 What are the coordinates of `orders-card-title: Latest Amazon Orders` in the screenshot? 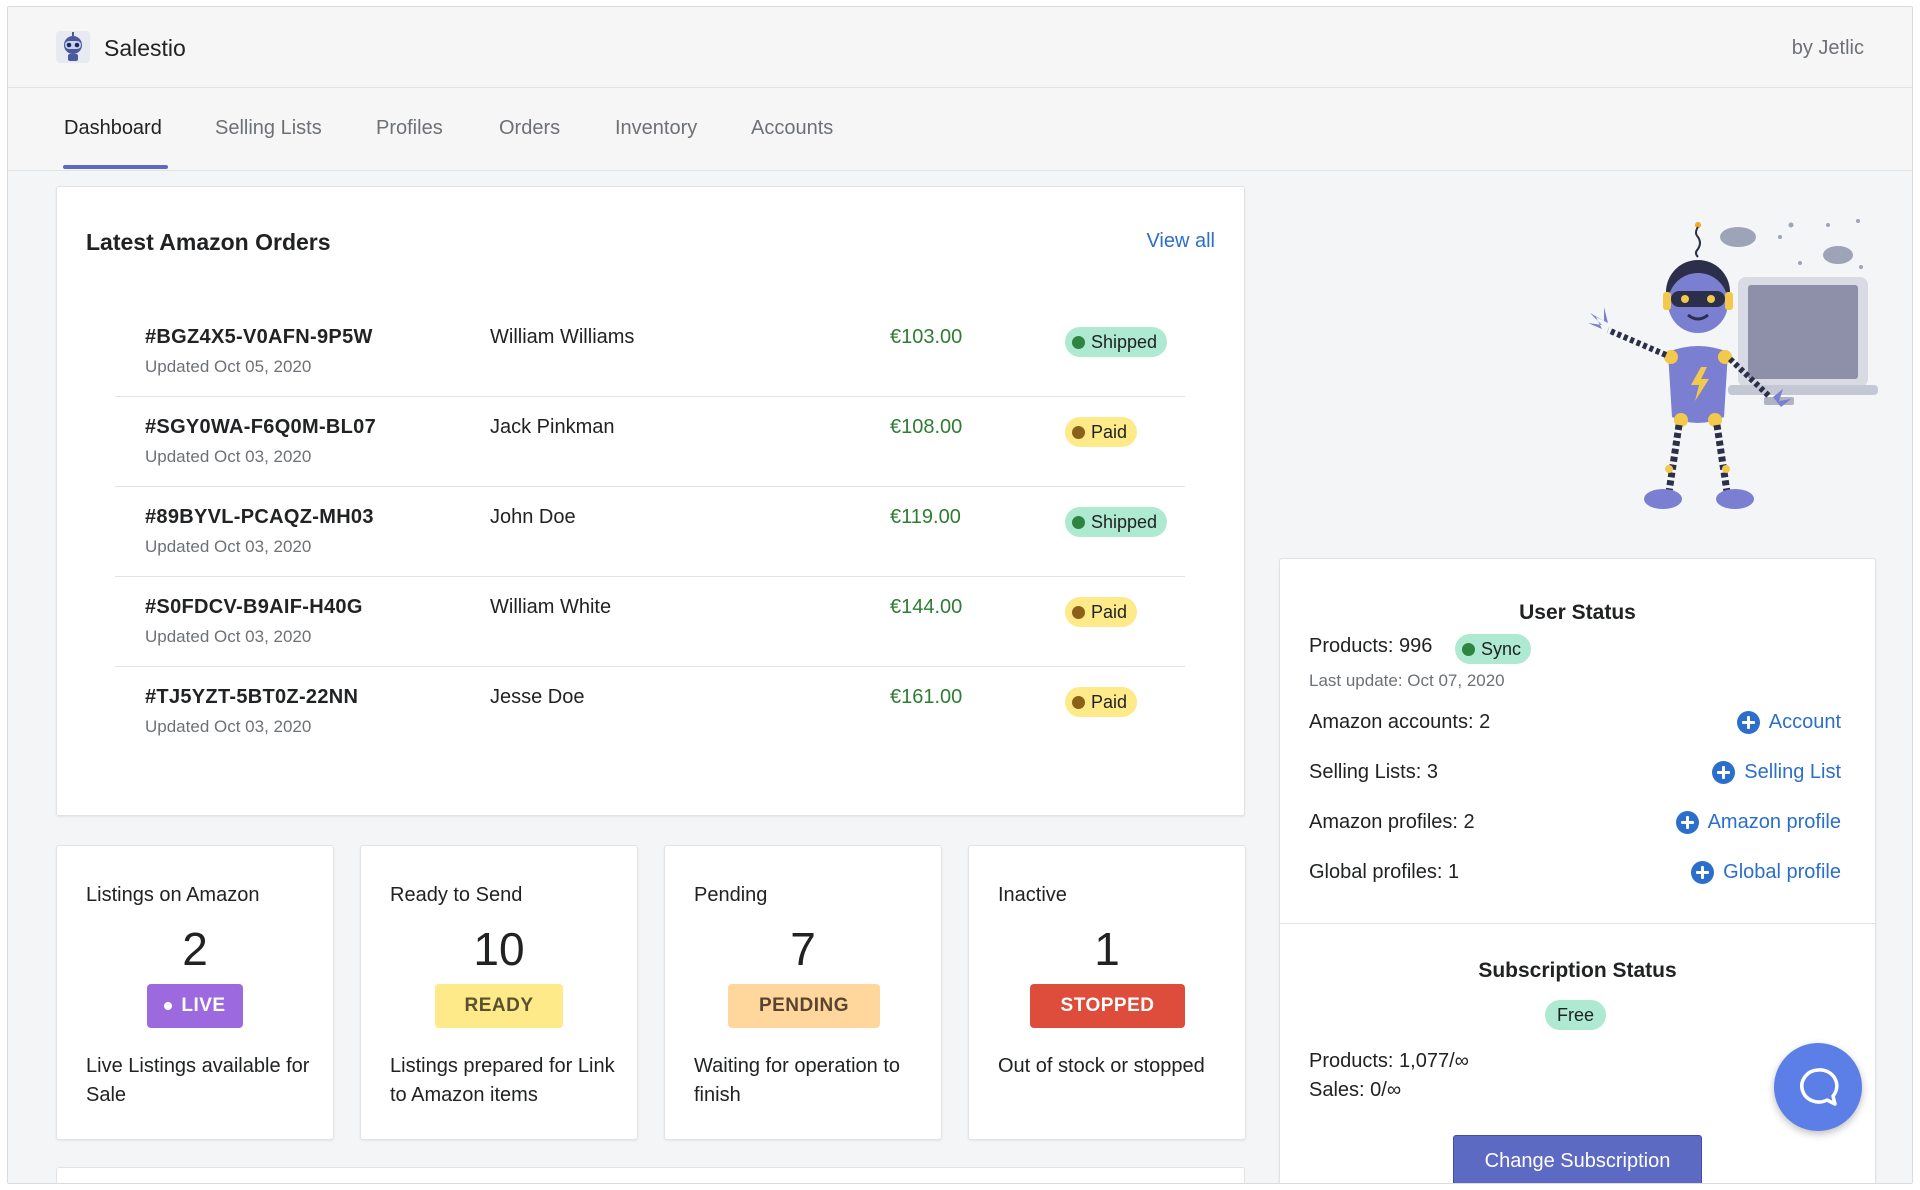 It's located at (208, 242).